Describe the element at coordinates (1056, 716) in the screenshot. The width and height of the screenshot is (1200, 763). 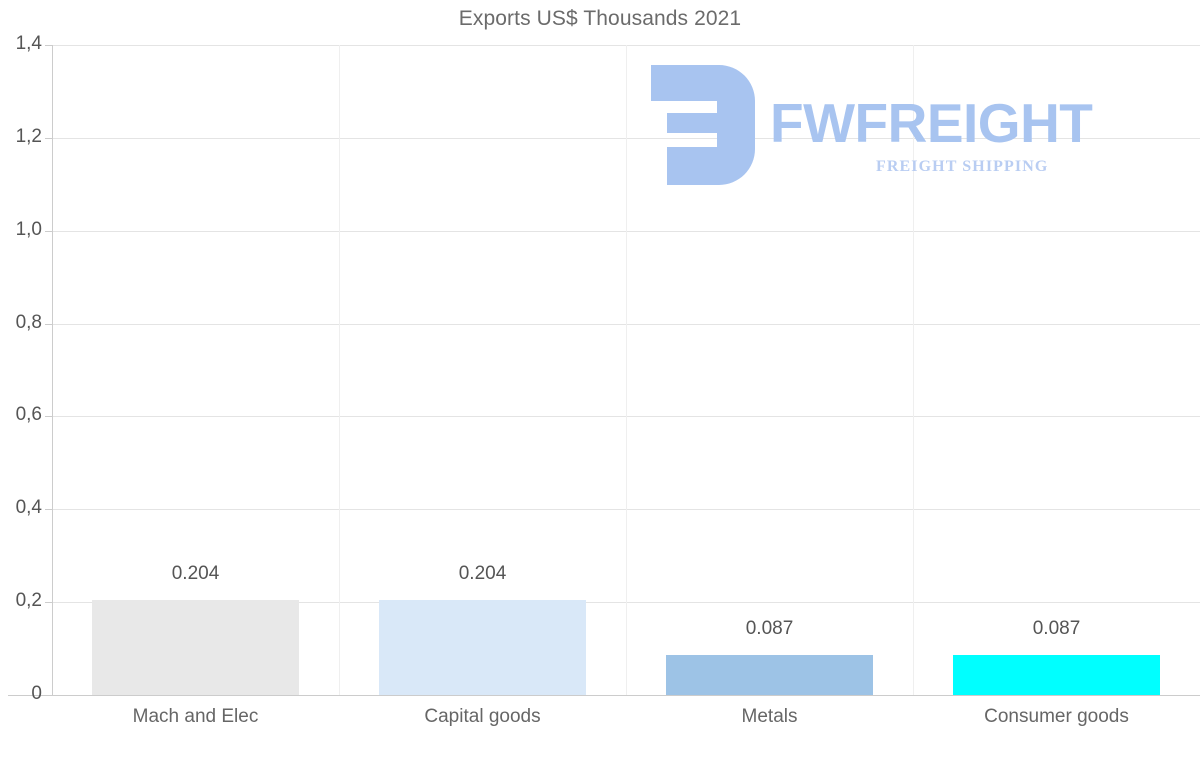
I see `x-axis-category-label: Consumer goods` at that location.